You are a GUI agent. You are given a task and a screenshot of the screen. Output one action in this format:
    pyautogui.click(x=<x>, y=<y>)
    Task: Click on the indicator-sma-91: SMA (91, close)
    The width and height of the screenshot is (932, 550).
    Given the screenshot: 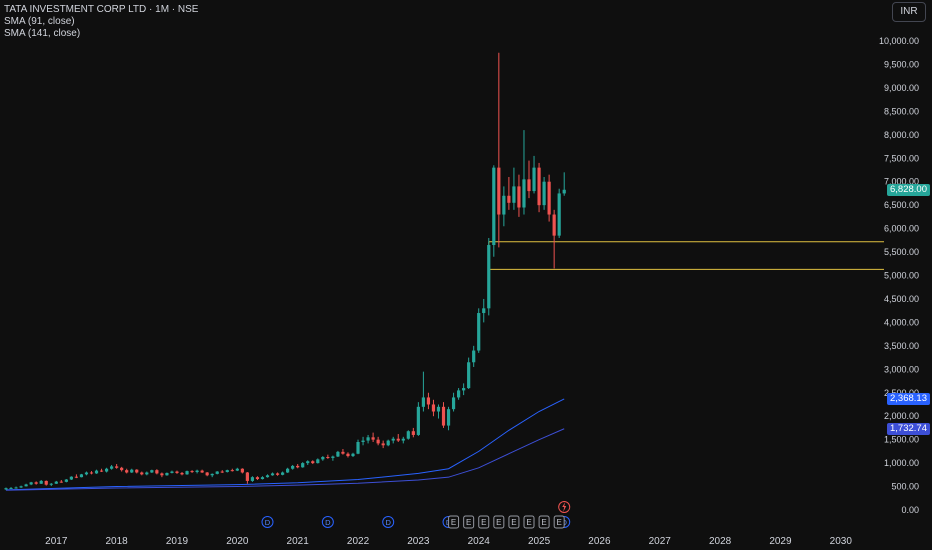 What is the action you would take?
    pyautogui.click(x=39, y=21)
    